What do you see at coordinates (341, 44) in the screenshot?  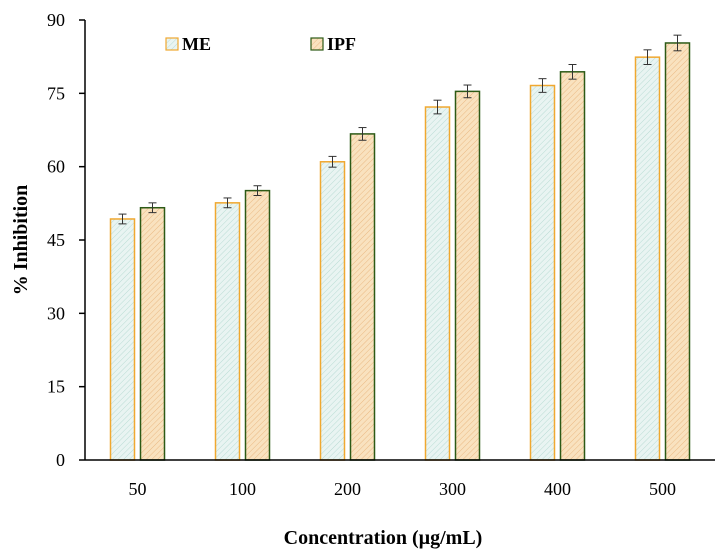 I see `legend-label-ipf: IPF` at bounding box center [341, 44].